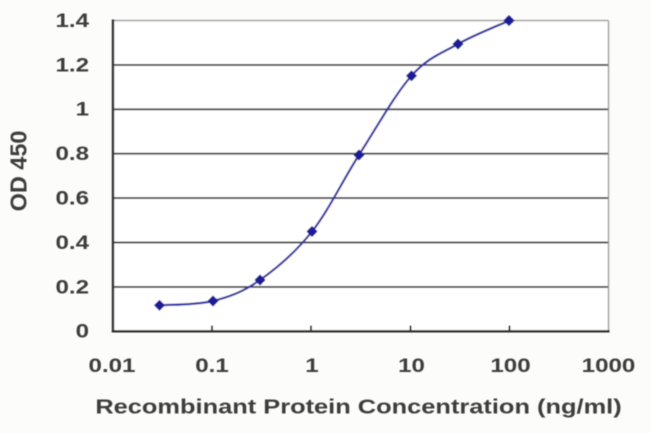 Image resolution: width=650 pixels, height=433 pixels. What do you see at coordinates (72, 242) in the screenshot?
I see `svg-text: 0.4` at bounding box center [72, 242].